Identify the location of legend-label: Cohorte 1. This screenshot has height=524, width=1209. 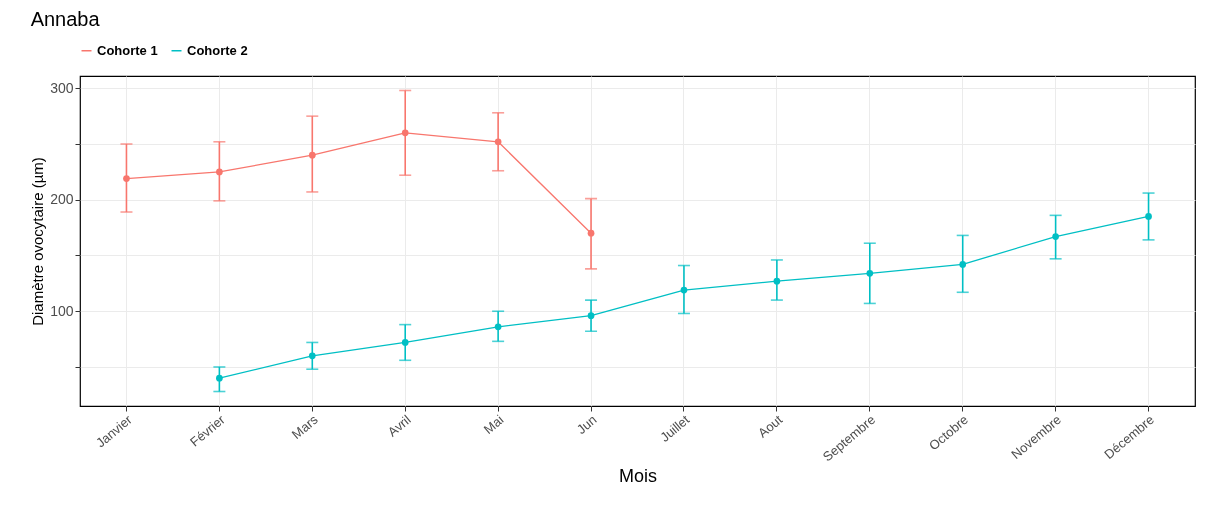
(127, 50).